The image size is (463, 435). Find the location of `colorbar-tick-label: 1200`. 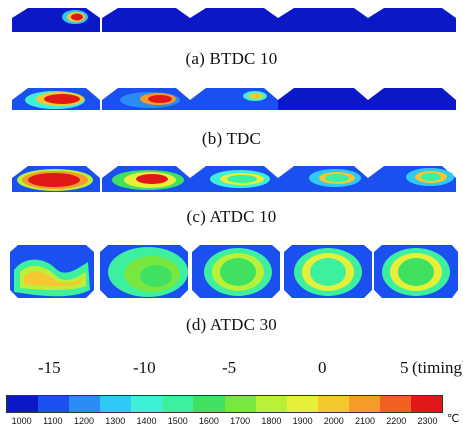

colorbar-tick-label: 1200 is located at coordinates (84, 421).